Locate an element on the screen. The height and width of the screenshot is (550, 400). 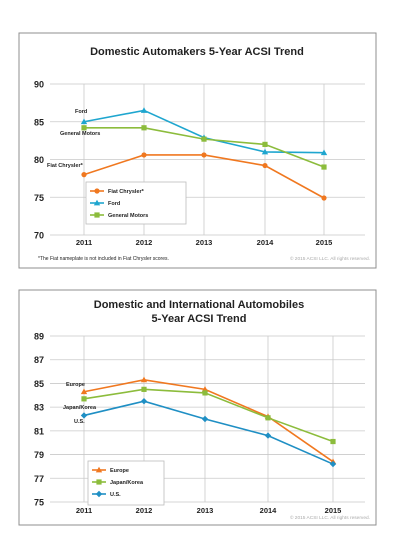
chart-1-legend-label: General Motors is located at coordinates (128, 216).